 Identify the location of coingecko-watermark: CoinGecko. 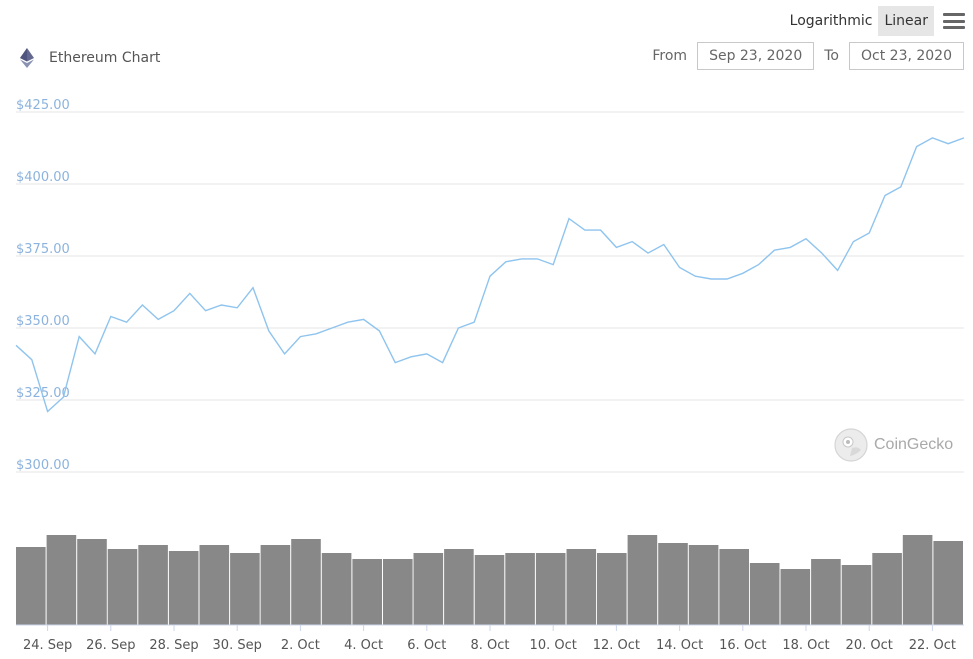
(893, 445).